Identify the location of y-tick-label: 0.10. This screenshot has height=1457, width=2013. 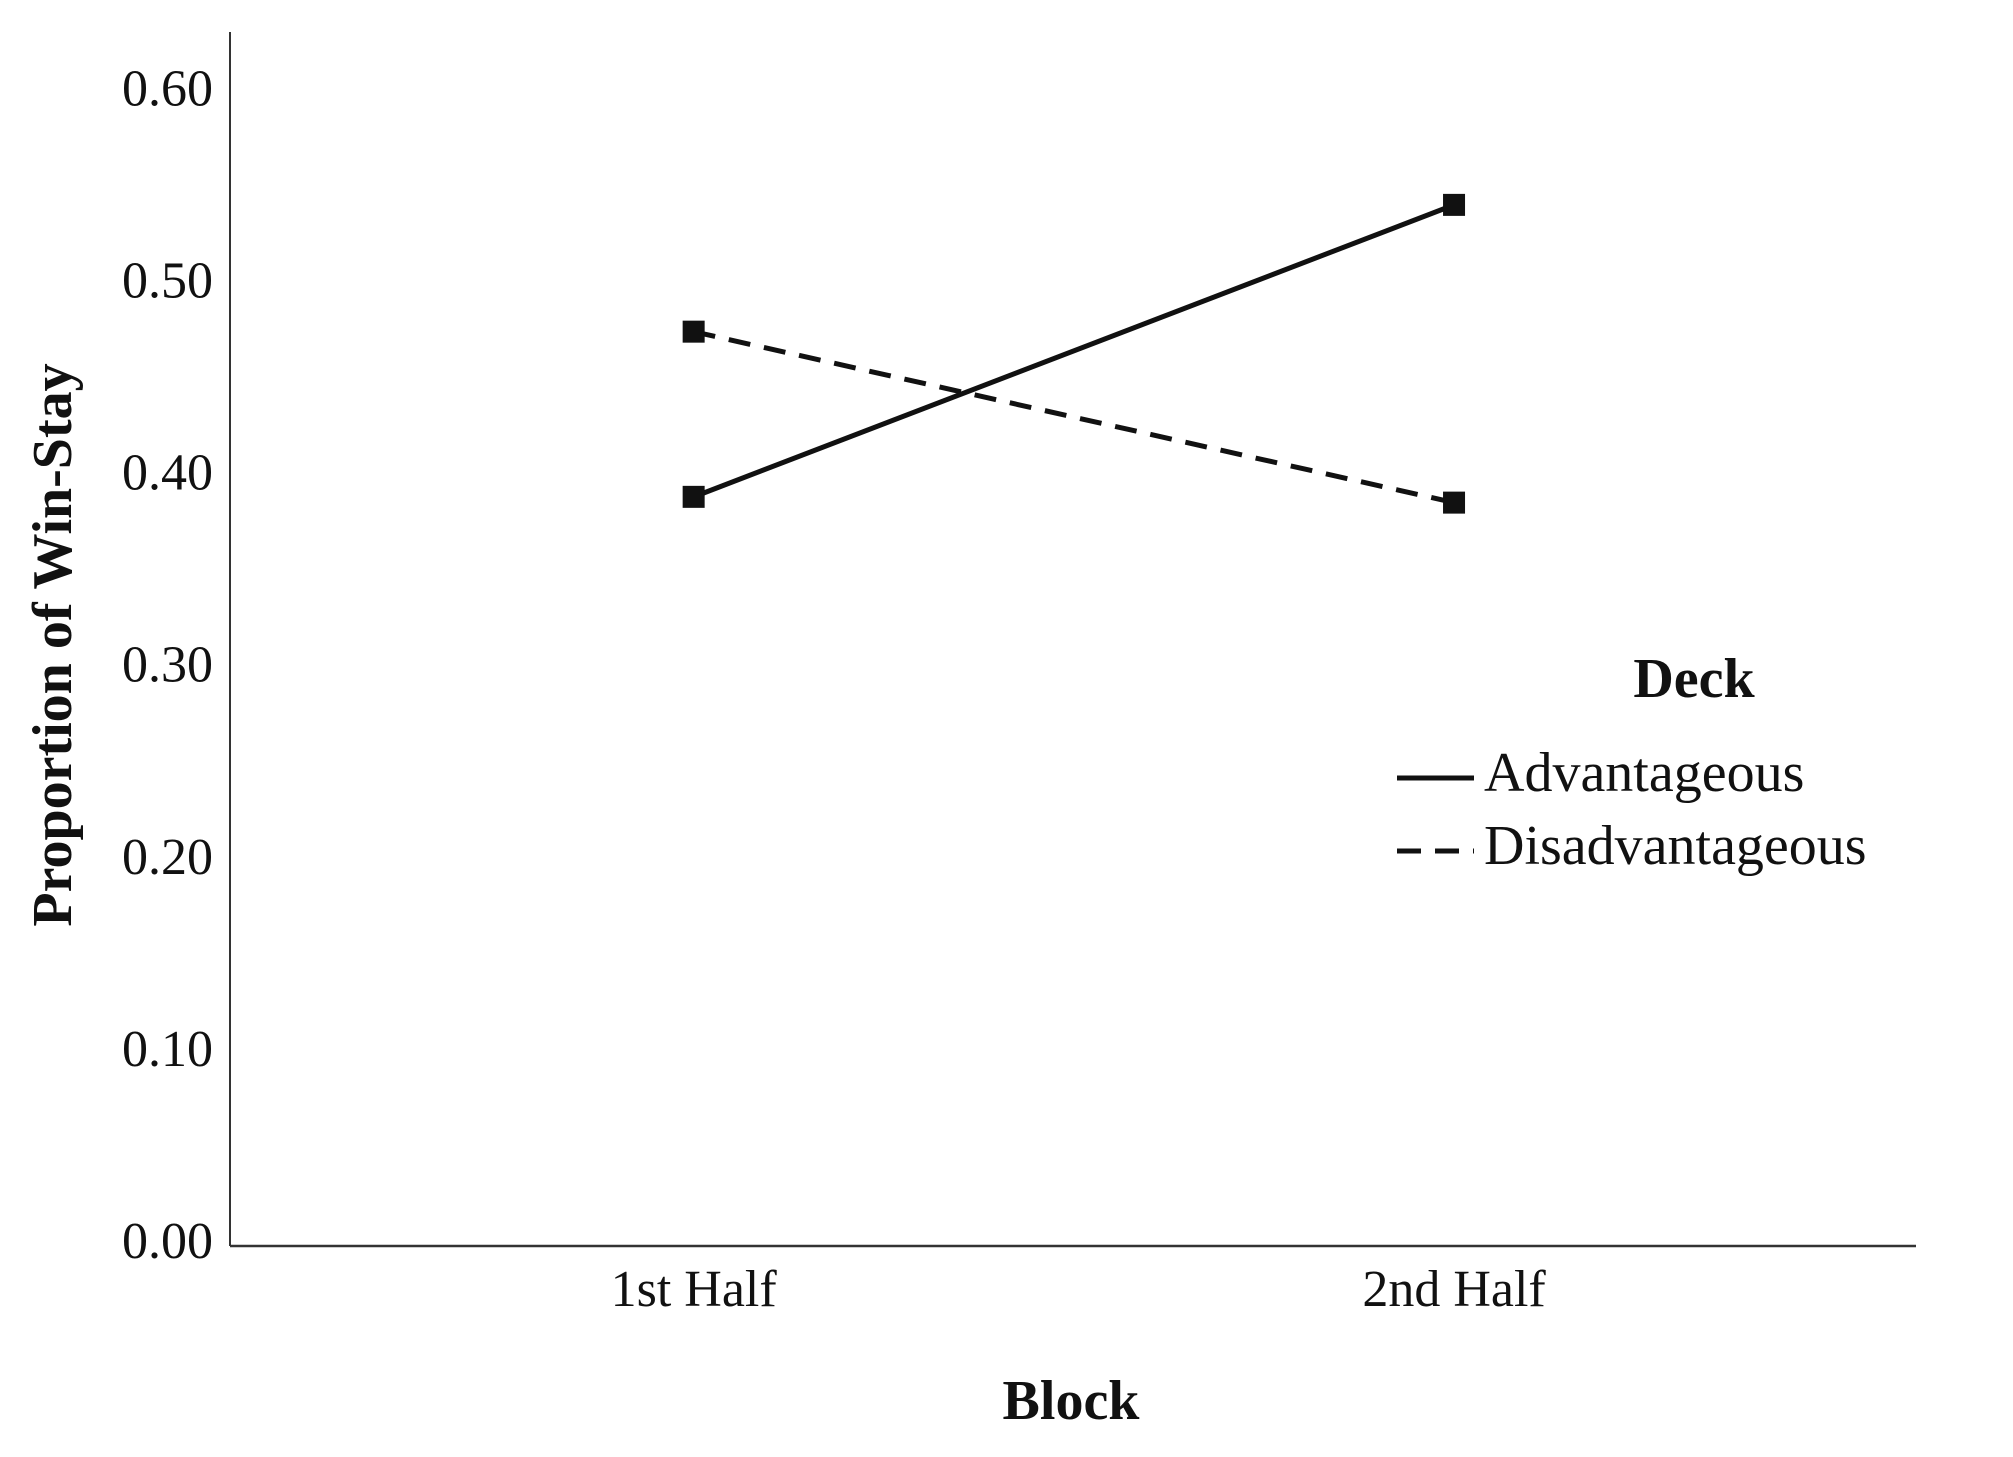
(167, 1049).